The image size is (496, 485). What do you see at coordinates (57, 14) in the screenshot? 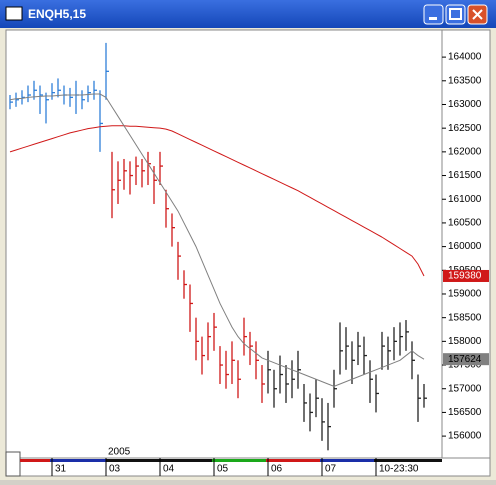
I see `window-title: ENQH5,15` at bounding box center [57, 14].